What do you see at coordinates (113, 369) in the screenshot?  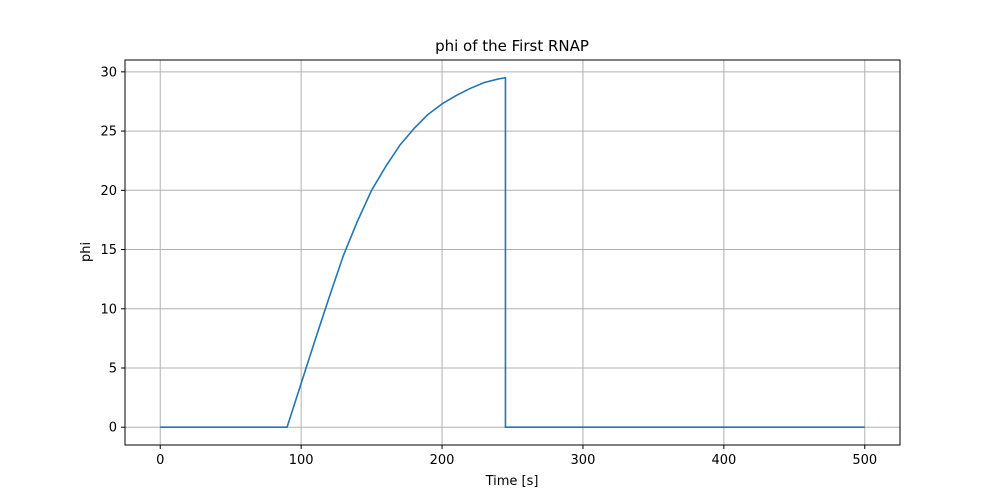 I see `y-tick-label: 5` at bounding box center [113, 369].